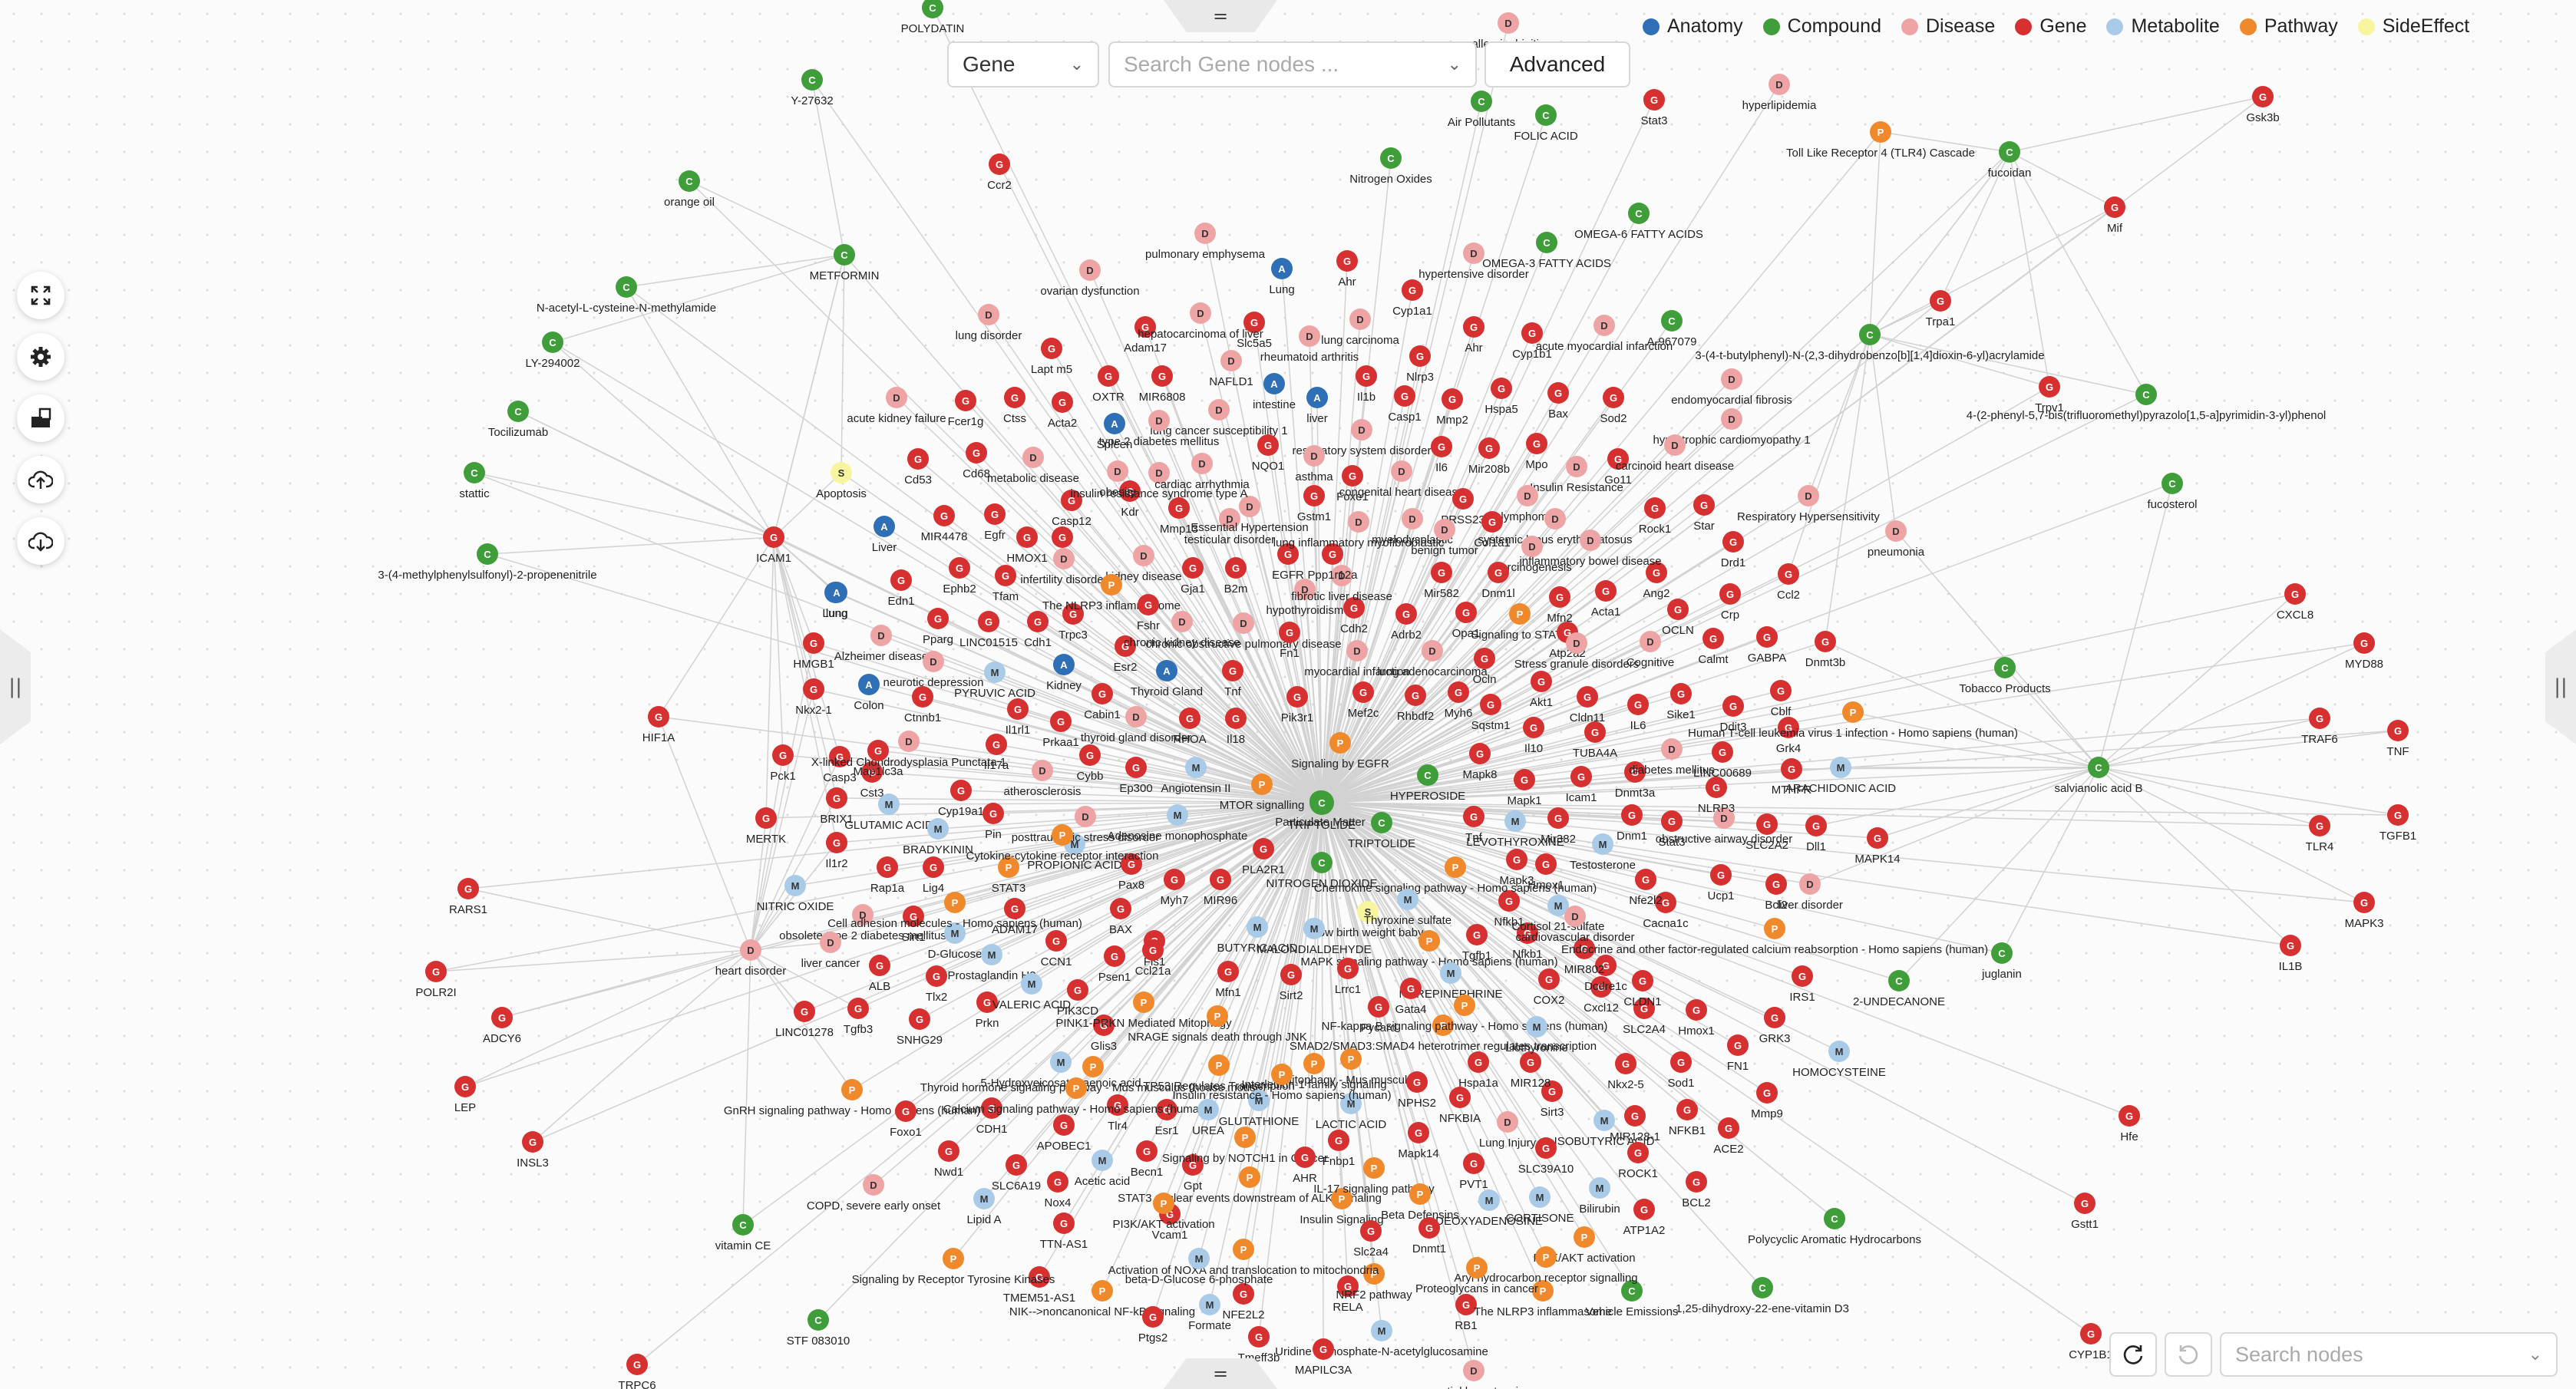 This screenshot has width=2576, height=1389. Describe the element at coordinates (955, 941) in the screenshot. I see `graph-node: MD-Glucose` at that location.